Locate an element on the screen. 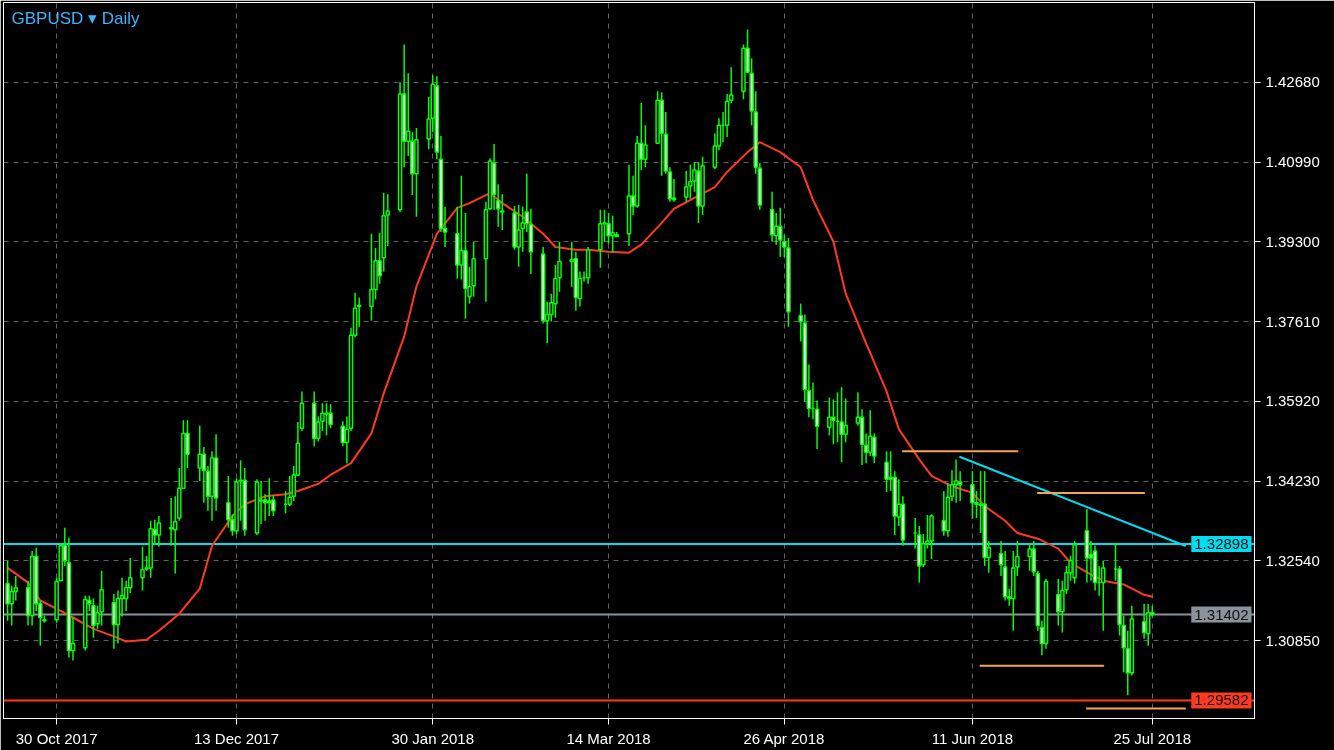  y-tick-label: 1.40990 is located at coordinates (1292, 162).